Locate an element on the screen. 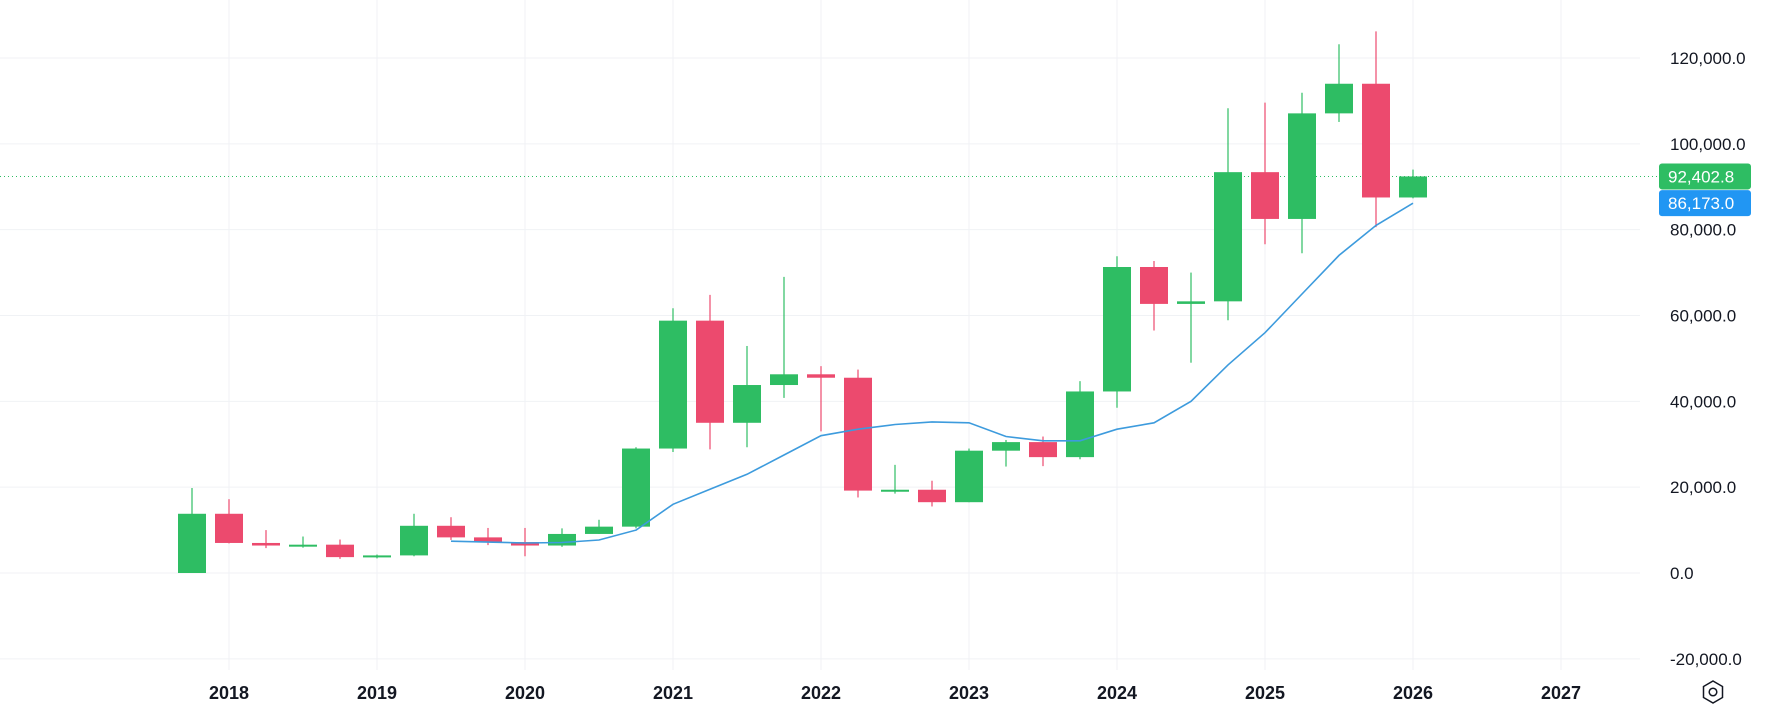  last-price-badge-text: 92,402.8 is located at coordinates (1701, 176).